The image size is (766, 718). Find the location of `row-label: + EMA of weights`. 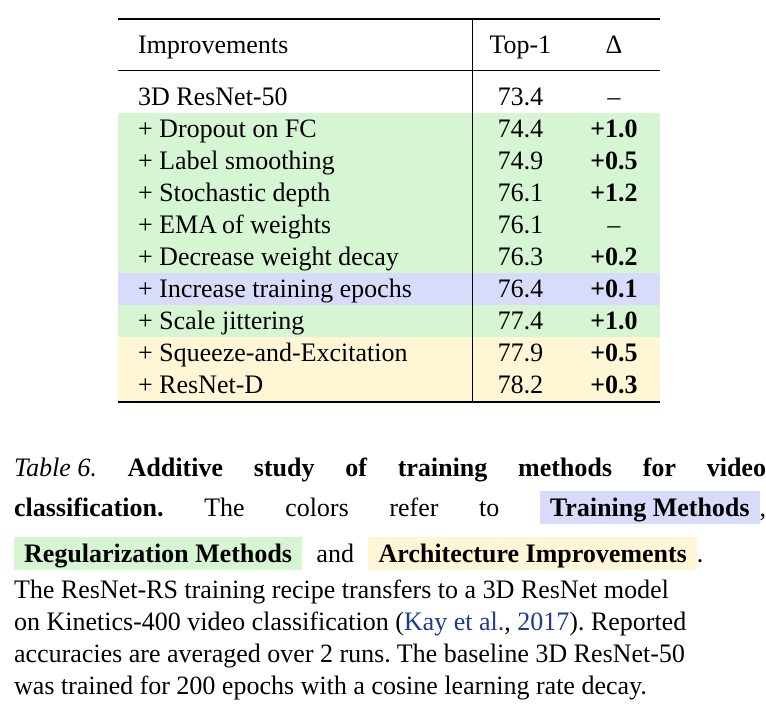

row-label: + EMA of weights is located at coordinates (295, 225).